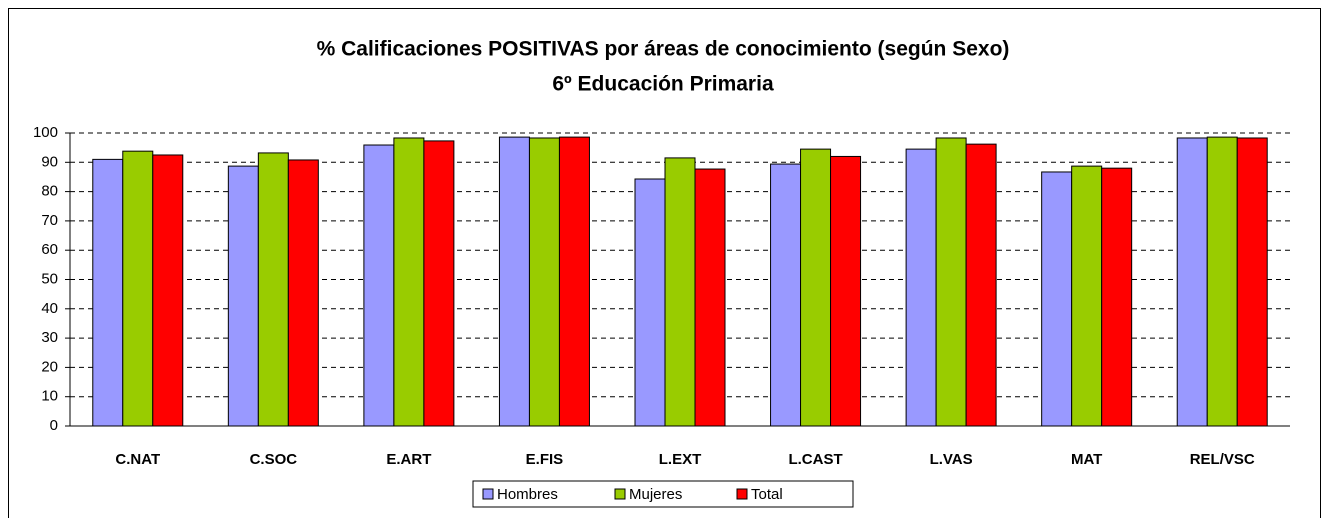  What do you see at coordinates (680, 459) in the screenshot?
I see `x-tick-label: L.EXT` at bounding box center [680, 459].